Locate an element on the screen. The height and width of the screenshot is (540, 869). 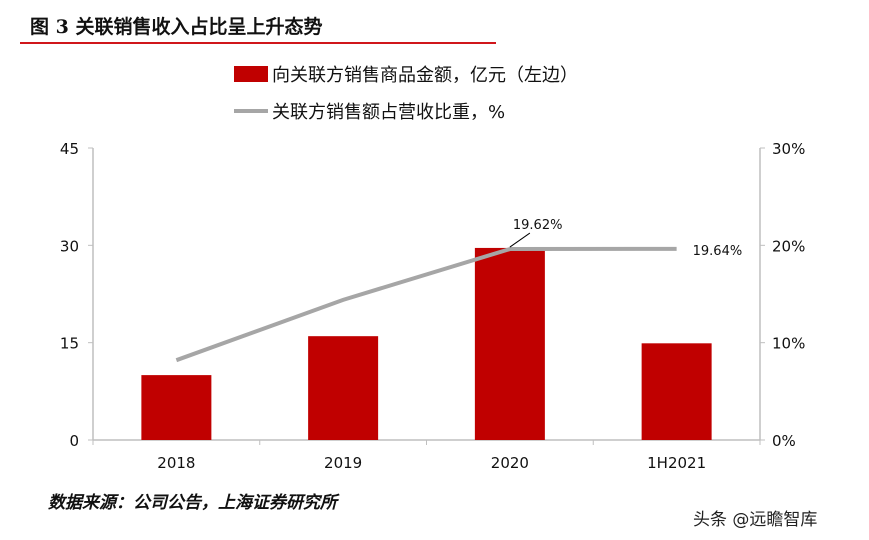
right-tick-label: 10% is located at coordinates (788, 344).